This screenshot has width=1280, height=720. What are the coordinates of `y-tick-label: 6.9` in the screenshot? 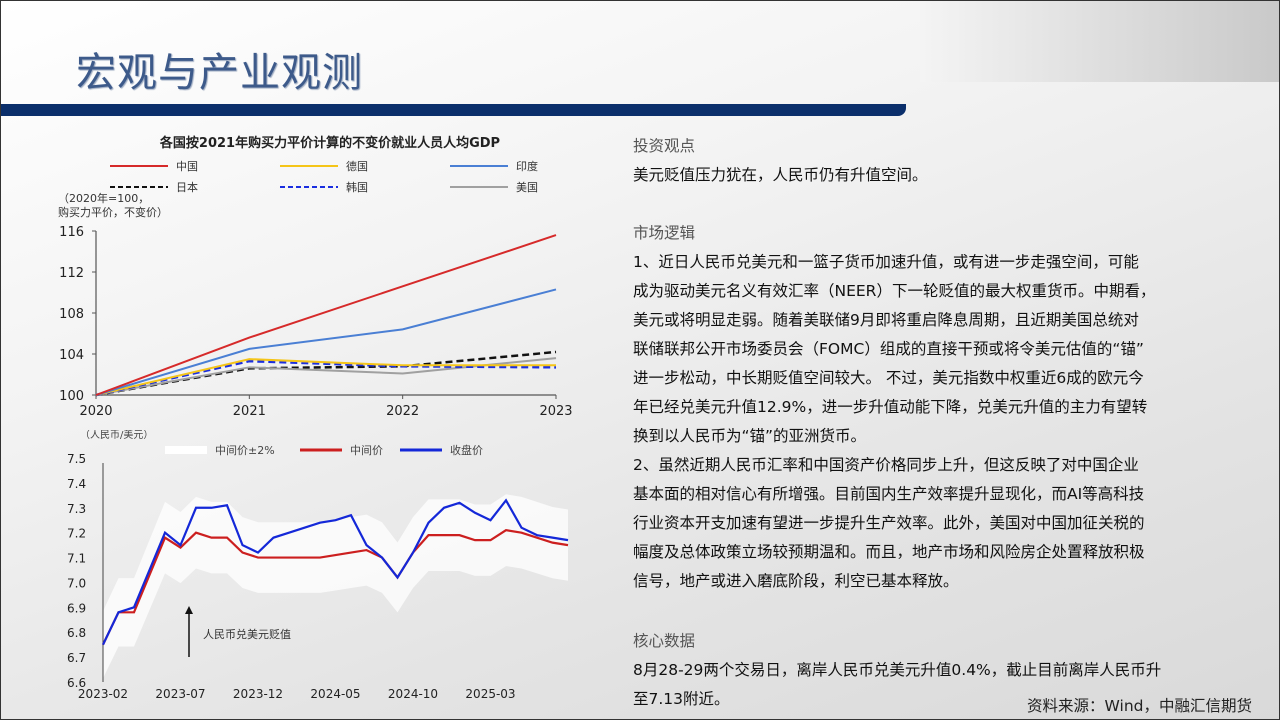 It's located at (76, 608).